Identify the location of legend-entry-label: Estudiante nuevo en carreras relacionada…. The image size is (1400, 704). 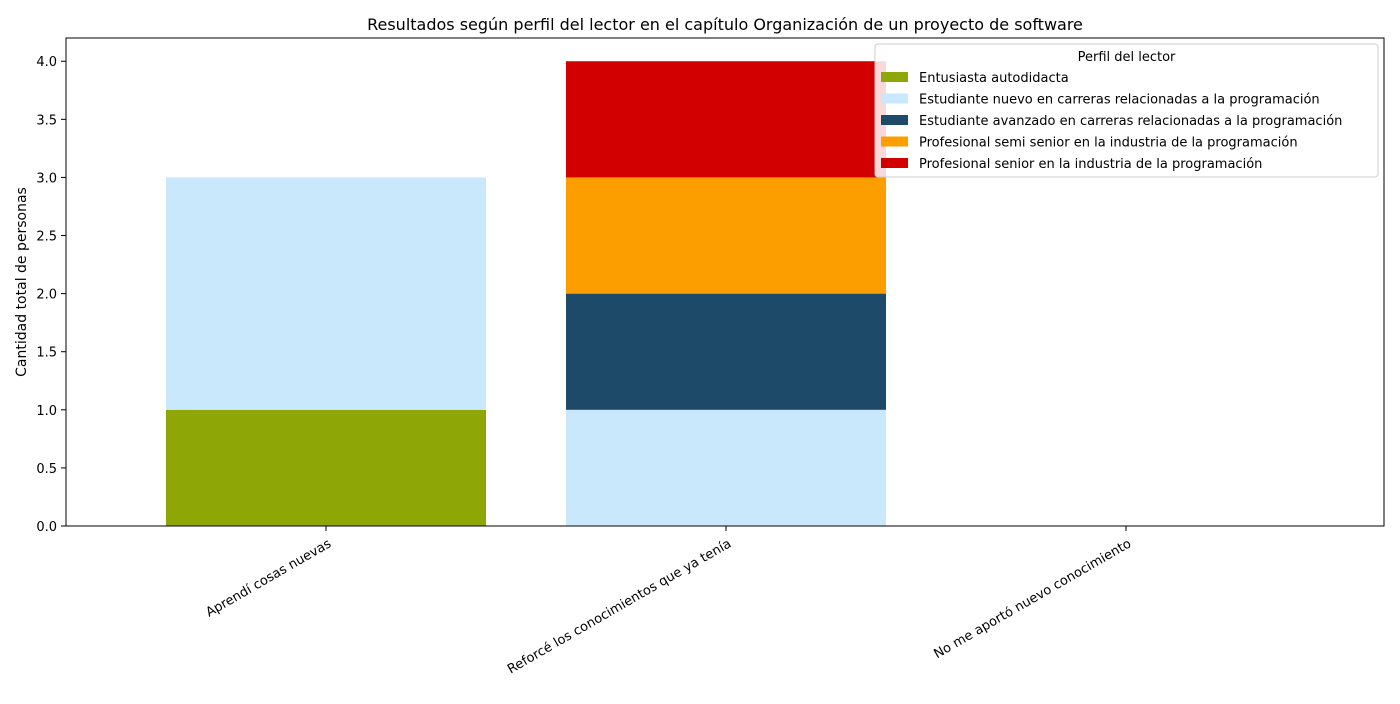
(1119, 100).